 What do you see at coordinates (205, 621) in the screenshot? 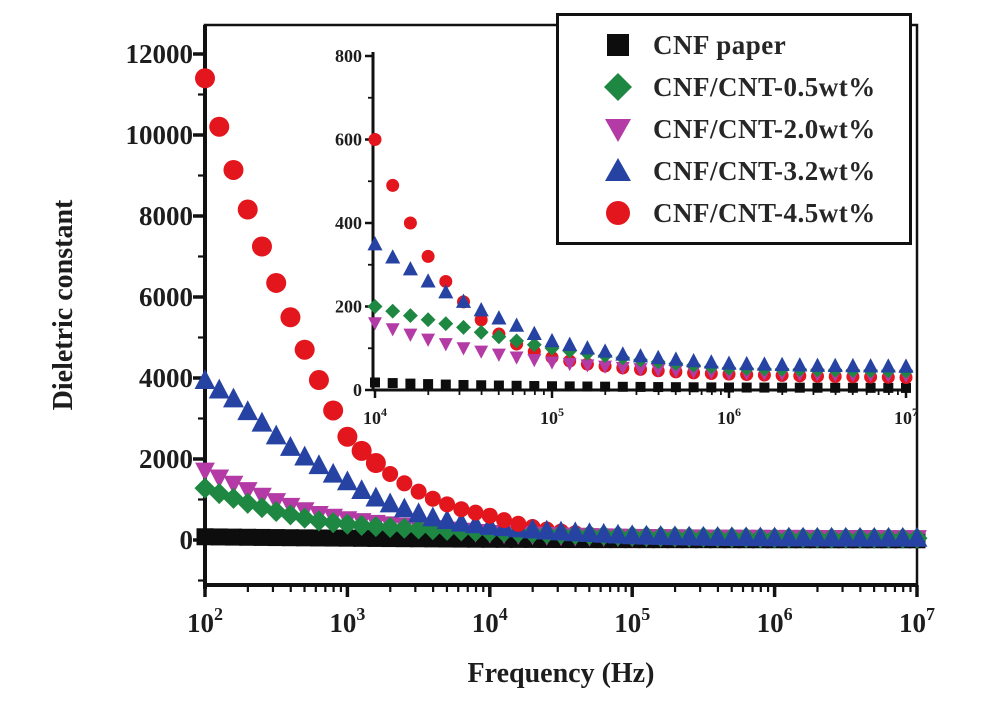
I see `svg-text: 10²` at bounding box center [205, 621].